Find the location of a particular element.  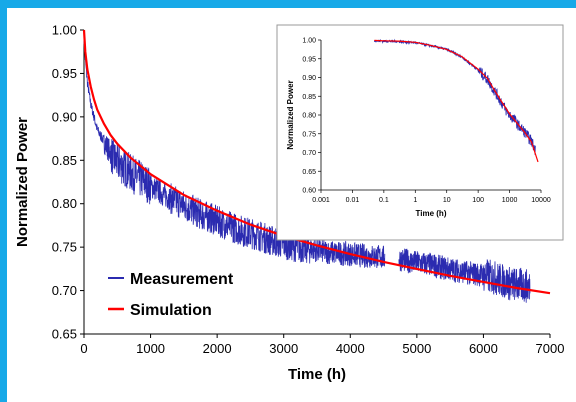

main-x-tick-label: 2000 is located at coordinates (217, 348).